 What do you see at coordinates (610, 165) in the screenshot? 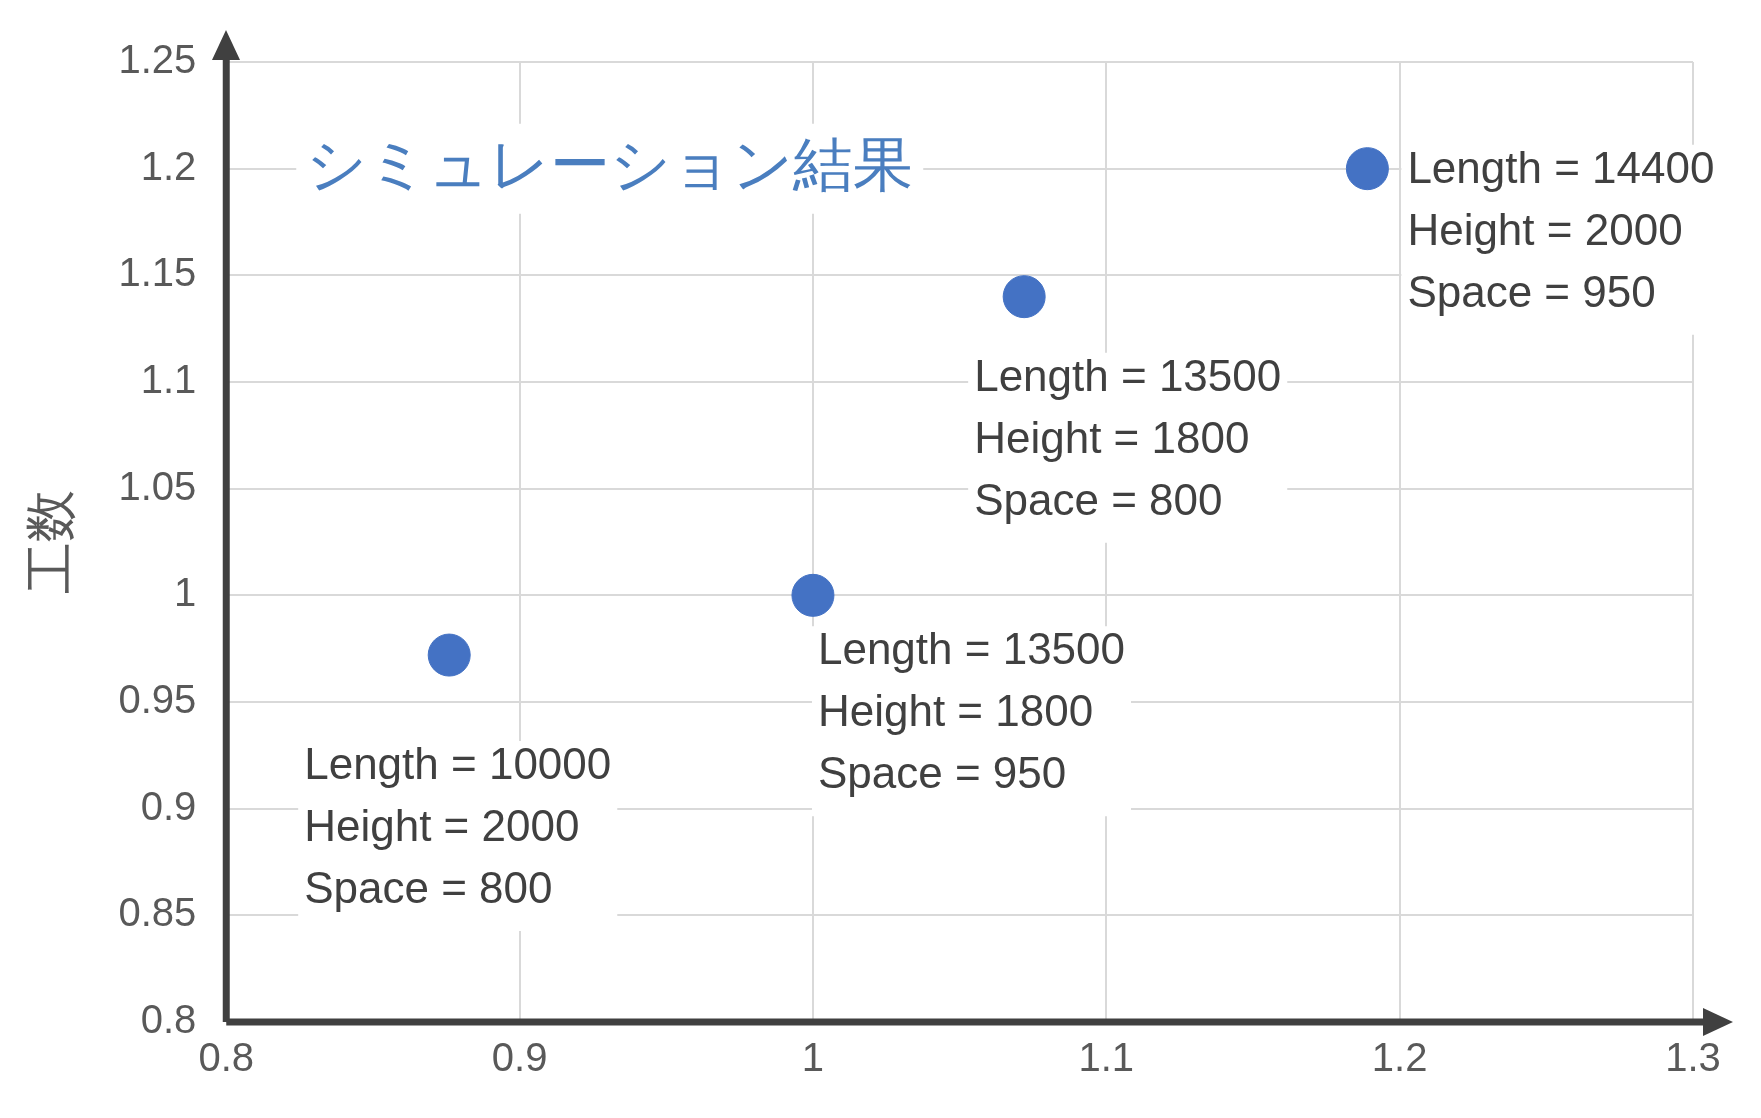
I see `text: シミュレーション結果` at bounding box center [610, 165].